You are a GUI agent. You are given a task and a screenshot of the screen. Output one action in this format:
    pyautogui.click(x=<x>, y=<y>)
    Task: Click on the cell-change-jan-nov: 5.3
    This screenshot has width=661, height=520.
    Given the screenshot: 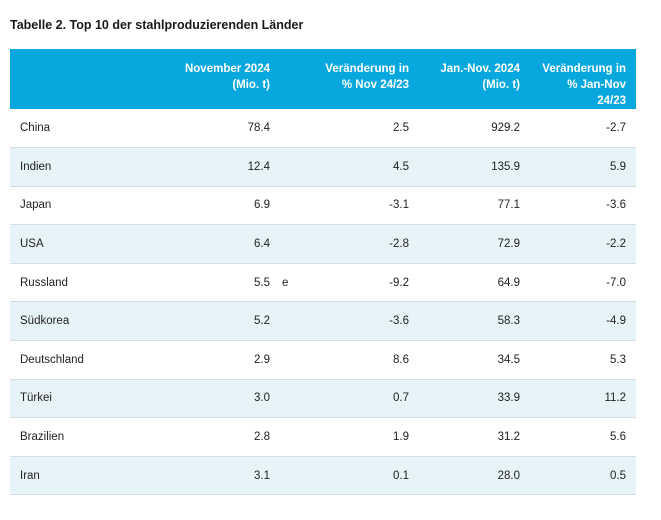 What is the action you would take?
    pyautogui.click(x=583, y=360)
    